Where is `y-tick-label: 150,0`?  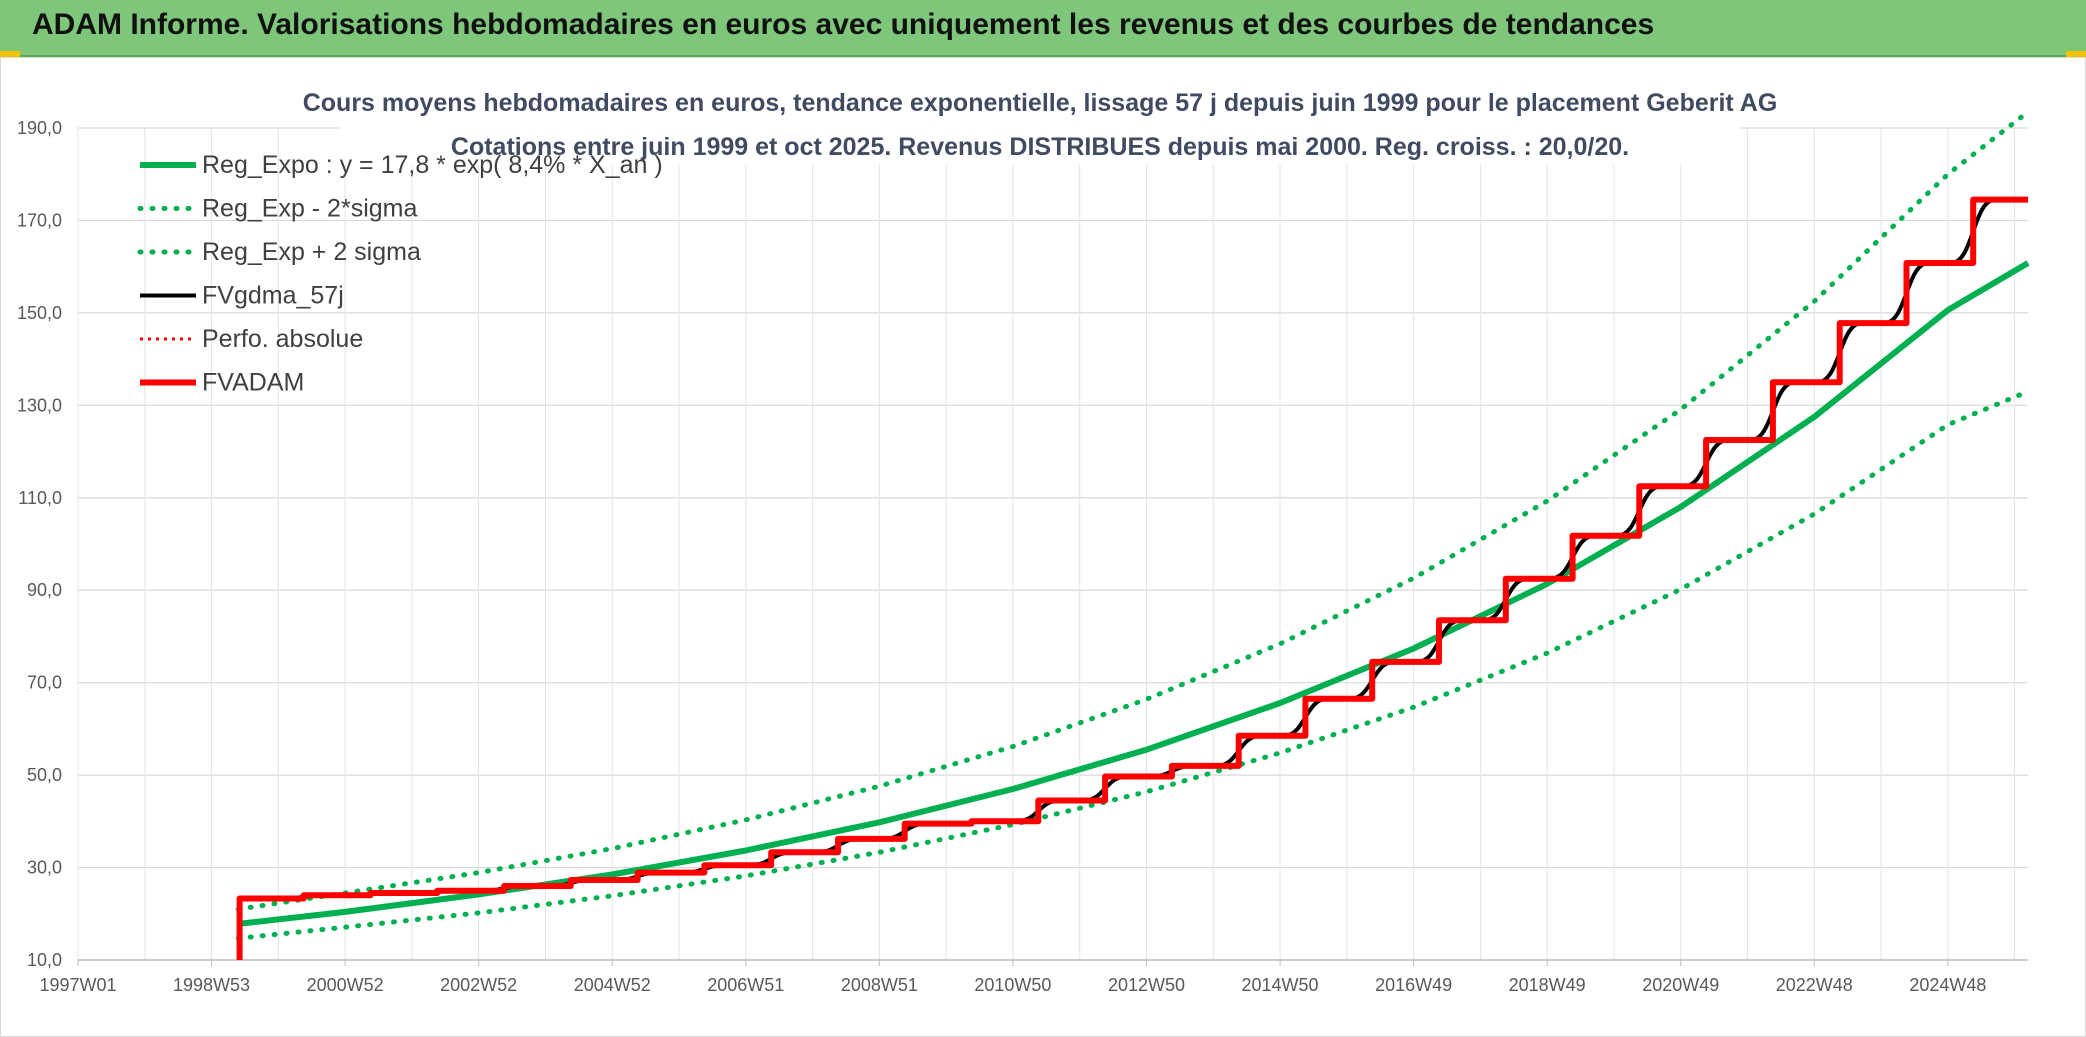 y-tick-label: 150,0 is located at coordinates (39, 313).